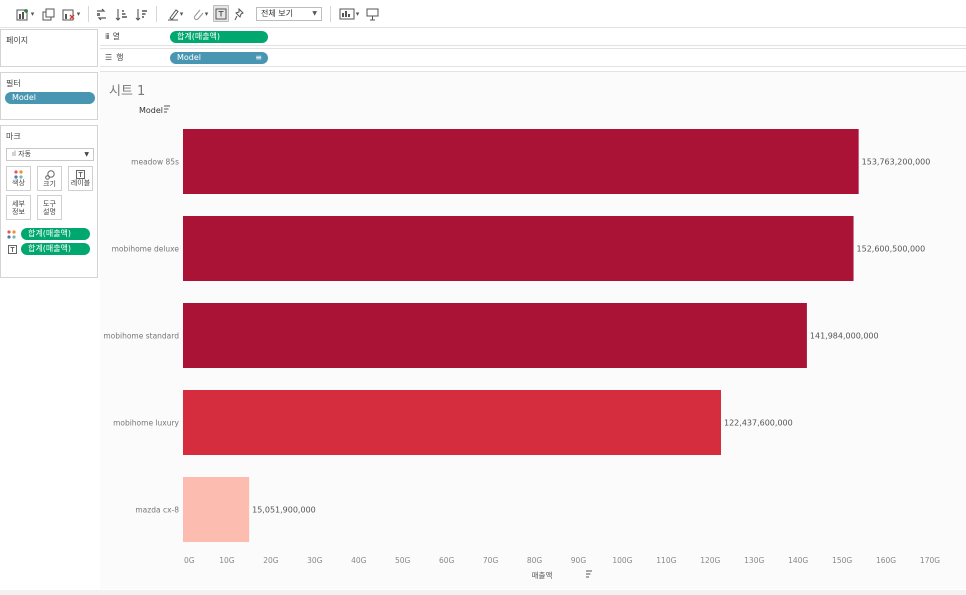 This screenshot has height=595, width=966. I want to click on category-label: mobihome luxury, so click(146, 423).